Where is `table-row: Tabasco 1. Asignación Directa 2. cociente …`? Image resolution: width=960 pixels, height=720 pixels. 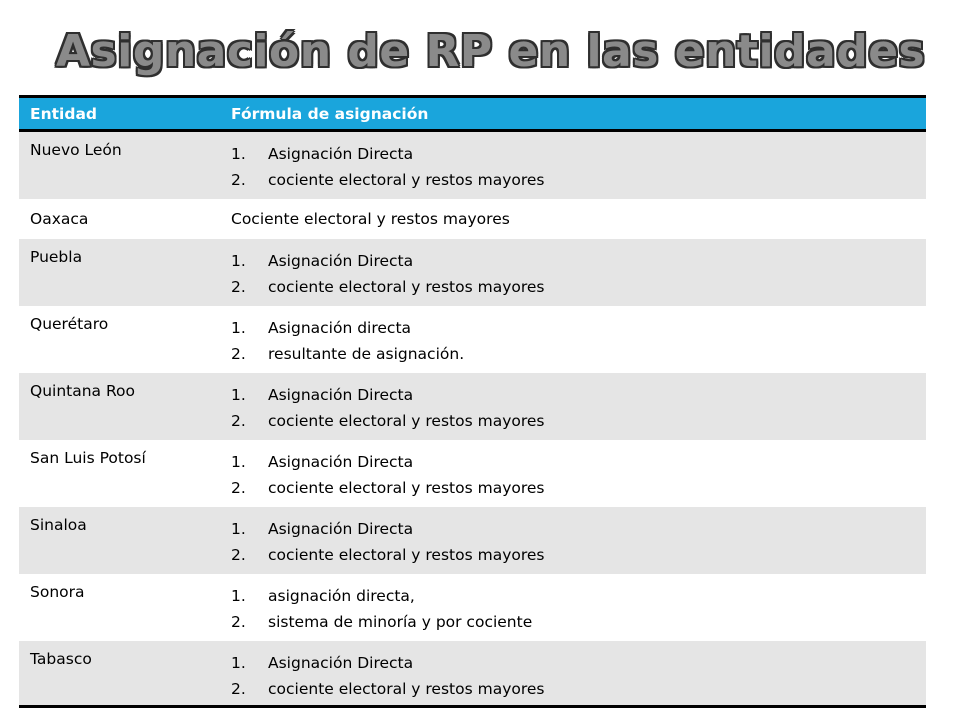 table-row: Tabasco 1. Asignación Directa 2. cociente … is located at coordinates (472, 674).